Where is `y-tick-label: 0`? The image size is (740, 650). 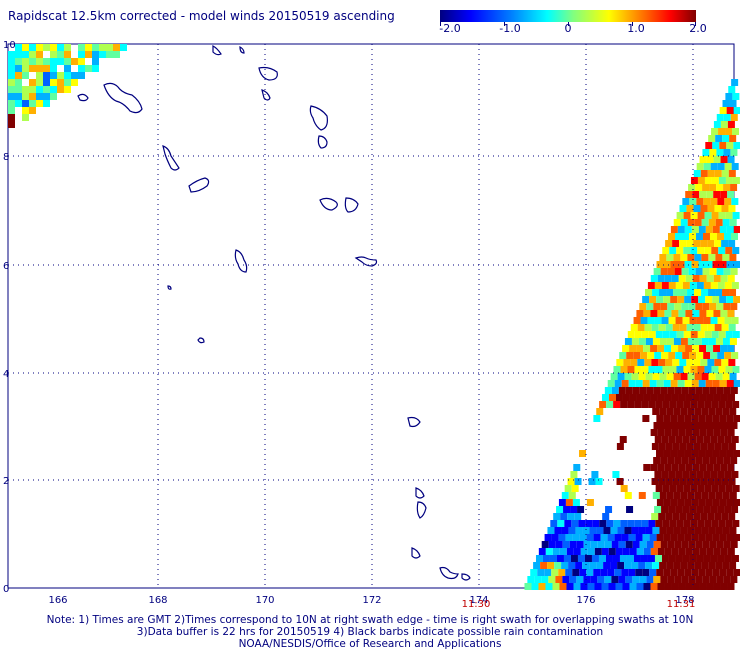 y-tick-label: 0 is located at coordinates (6, 589).